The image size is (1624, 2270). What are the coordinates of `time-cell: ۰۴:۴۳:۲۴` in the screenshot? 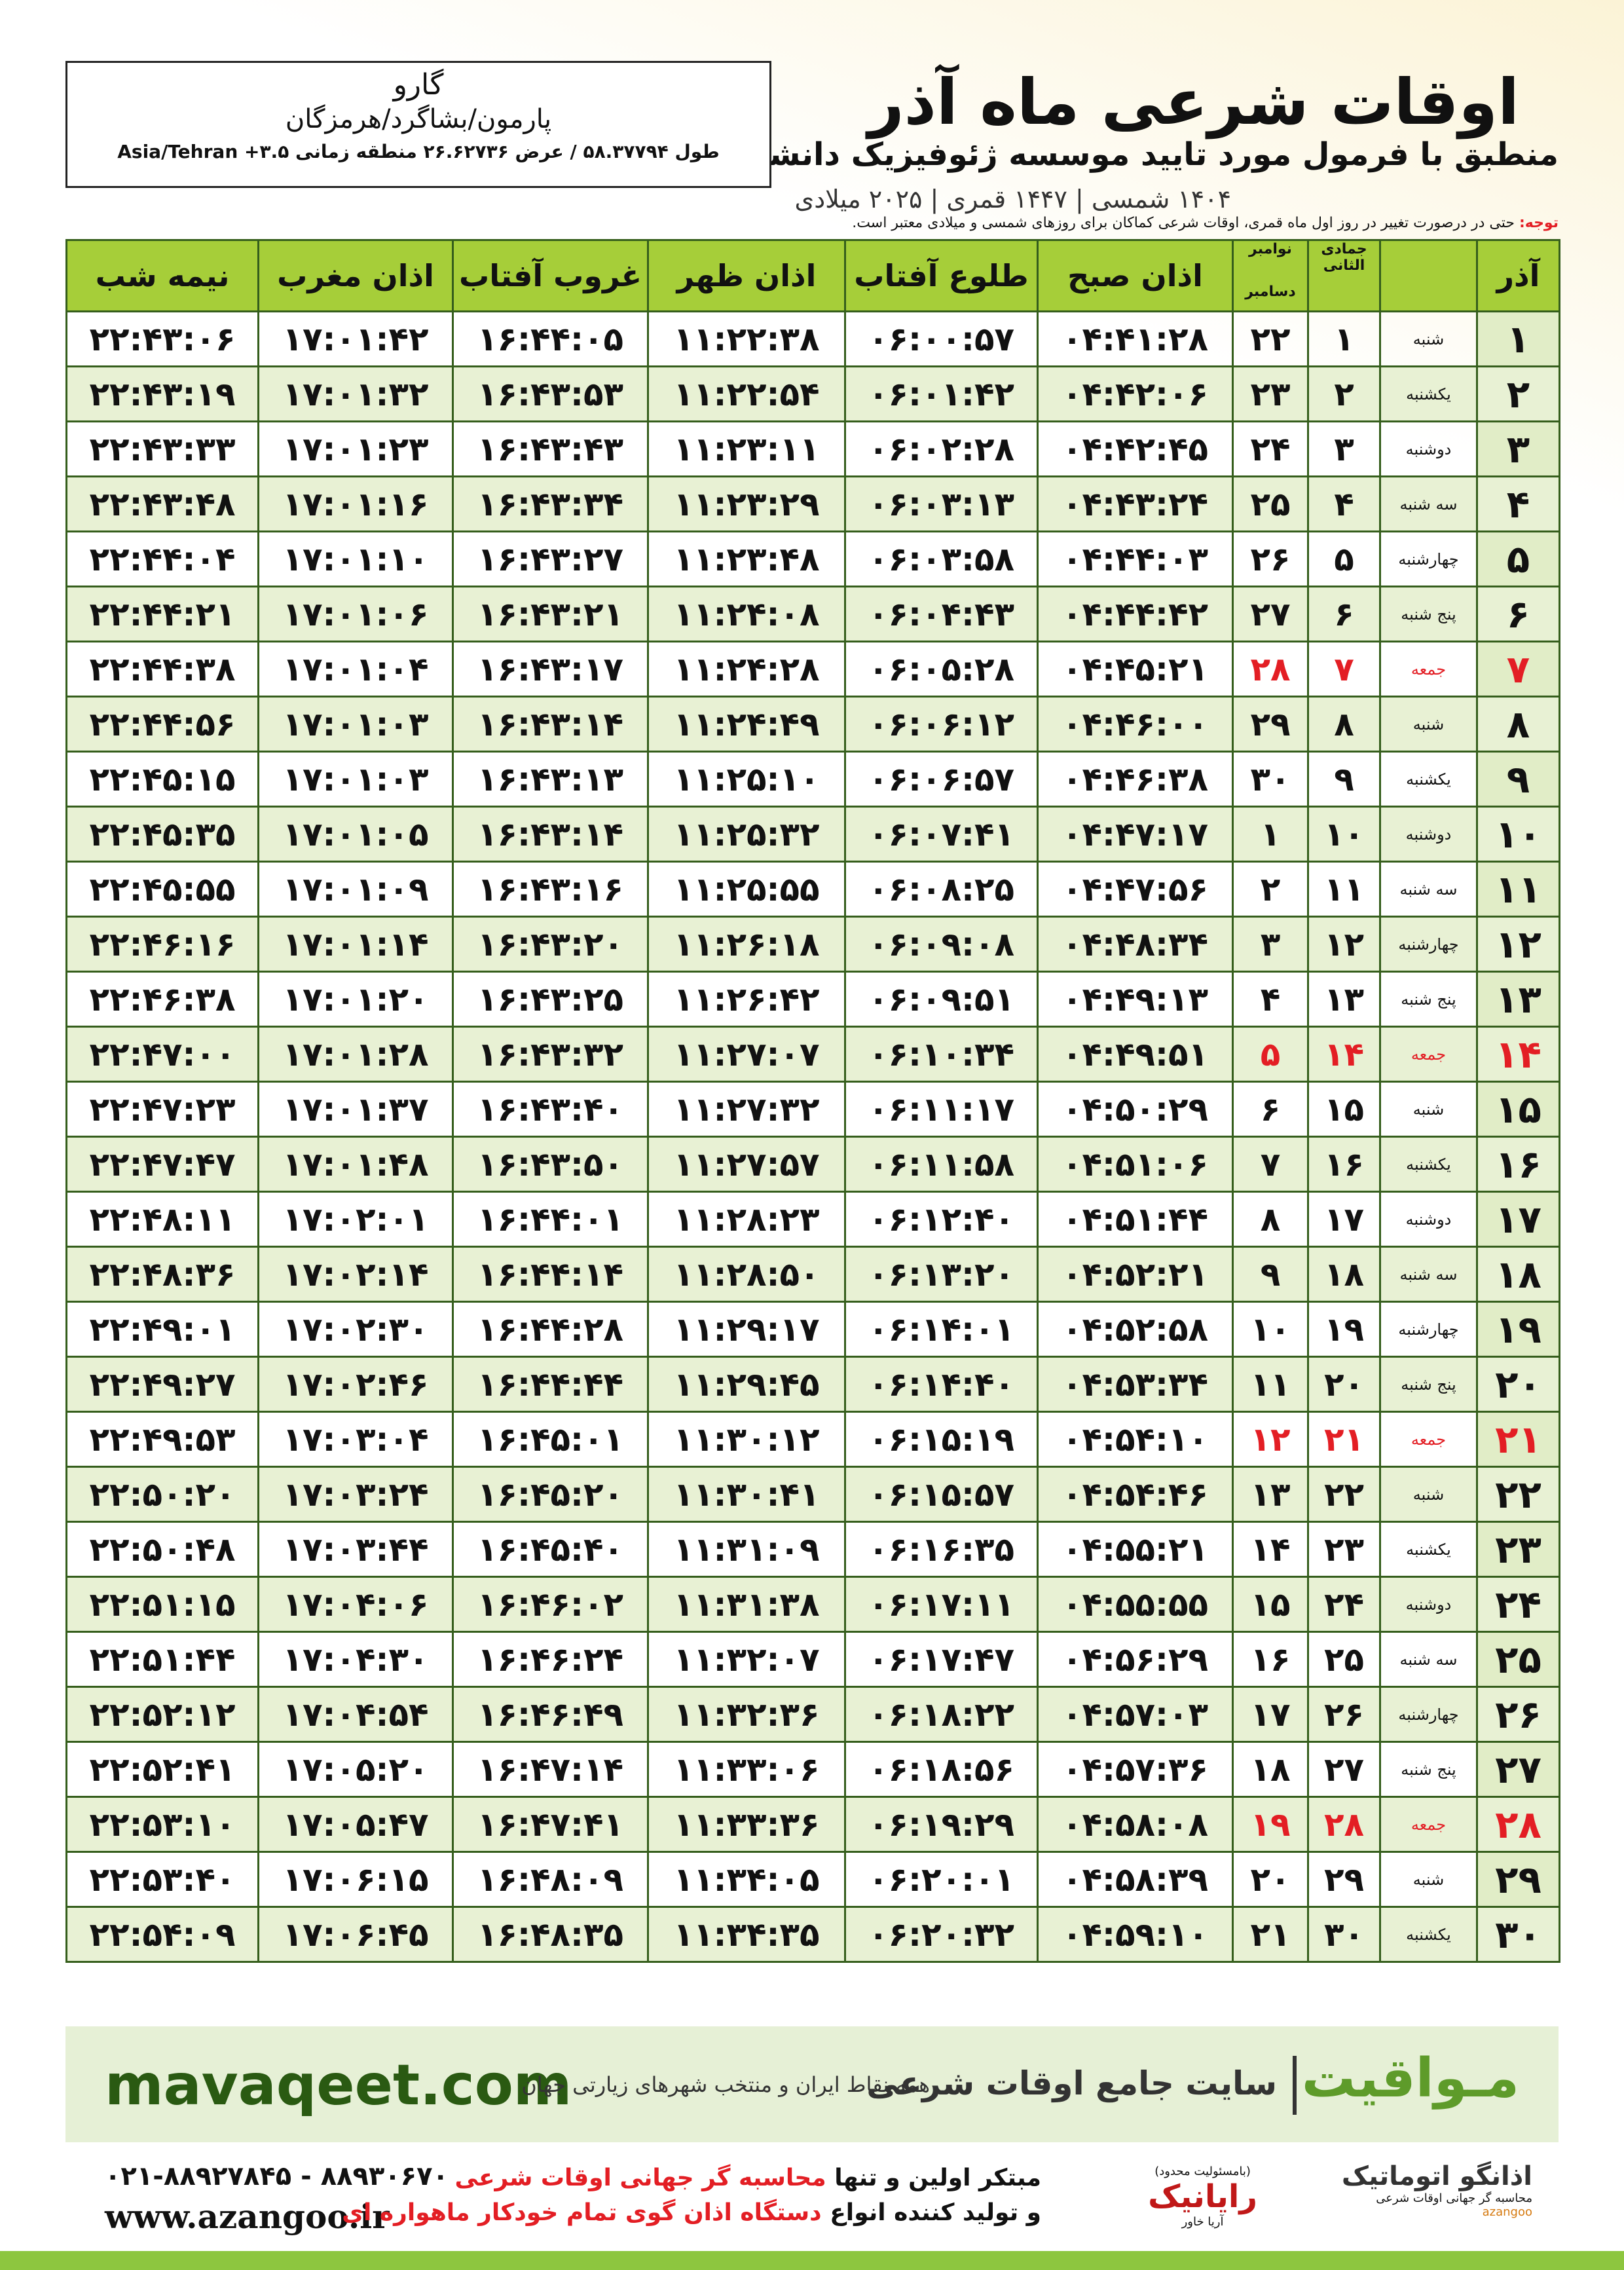 It's located at (1135, 503).